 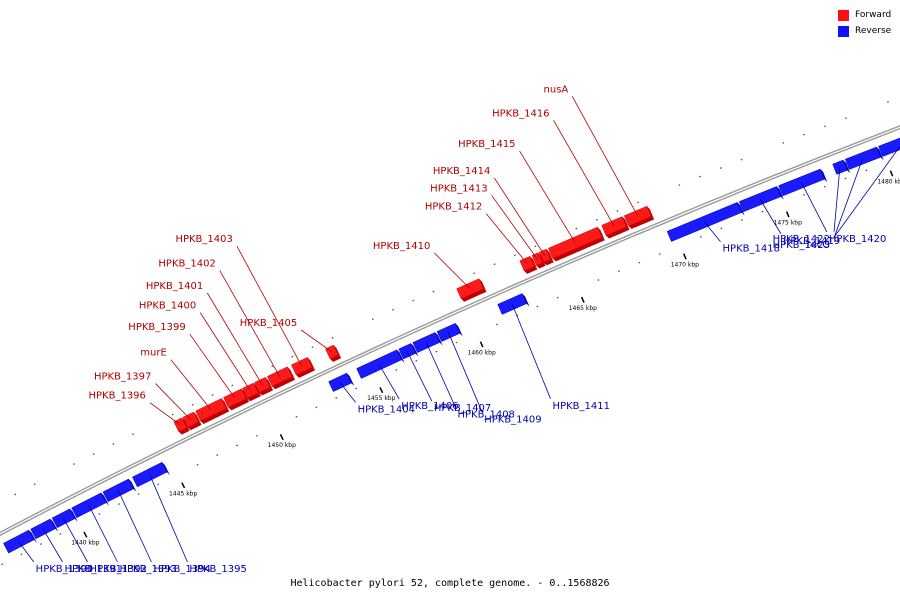 What do you see at coordinates (156, 327) in the screenshot?
I see `gene-label: HPKB_1399` at bounding box center [156, 327].